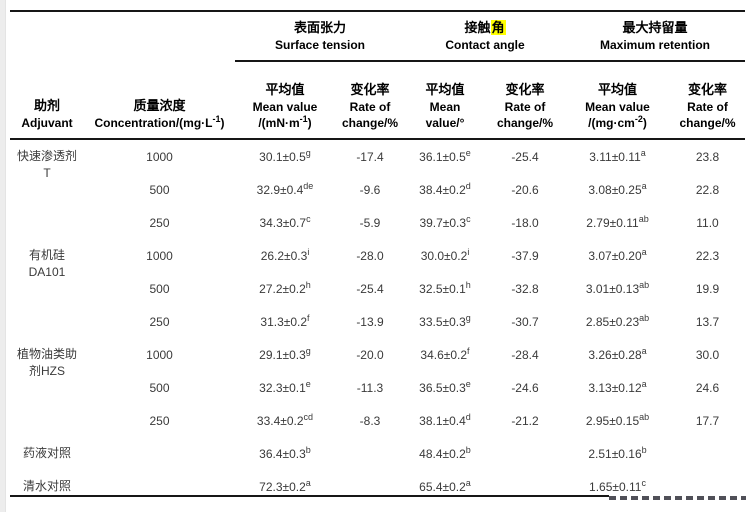  I want to click on surface-tension-rate: -11.3, so click(370, 387).